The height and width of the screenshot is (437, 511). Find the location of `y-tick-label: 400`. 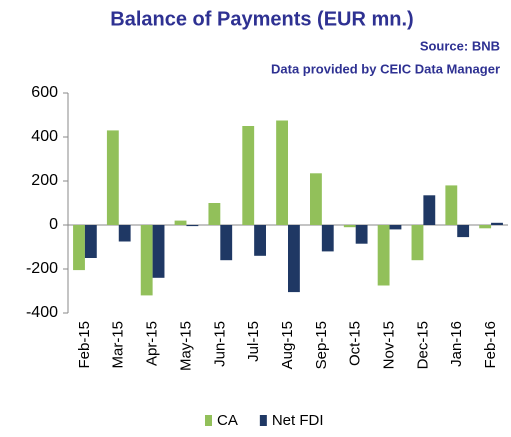

y-tick-label: 400 is located at coordinates (44, 136).